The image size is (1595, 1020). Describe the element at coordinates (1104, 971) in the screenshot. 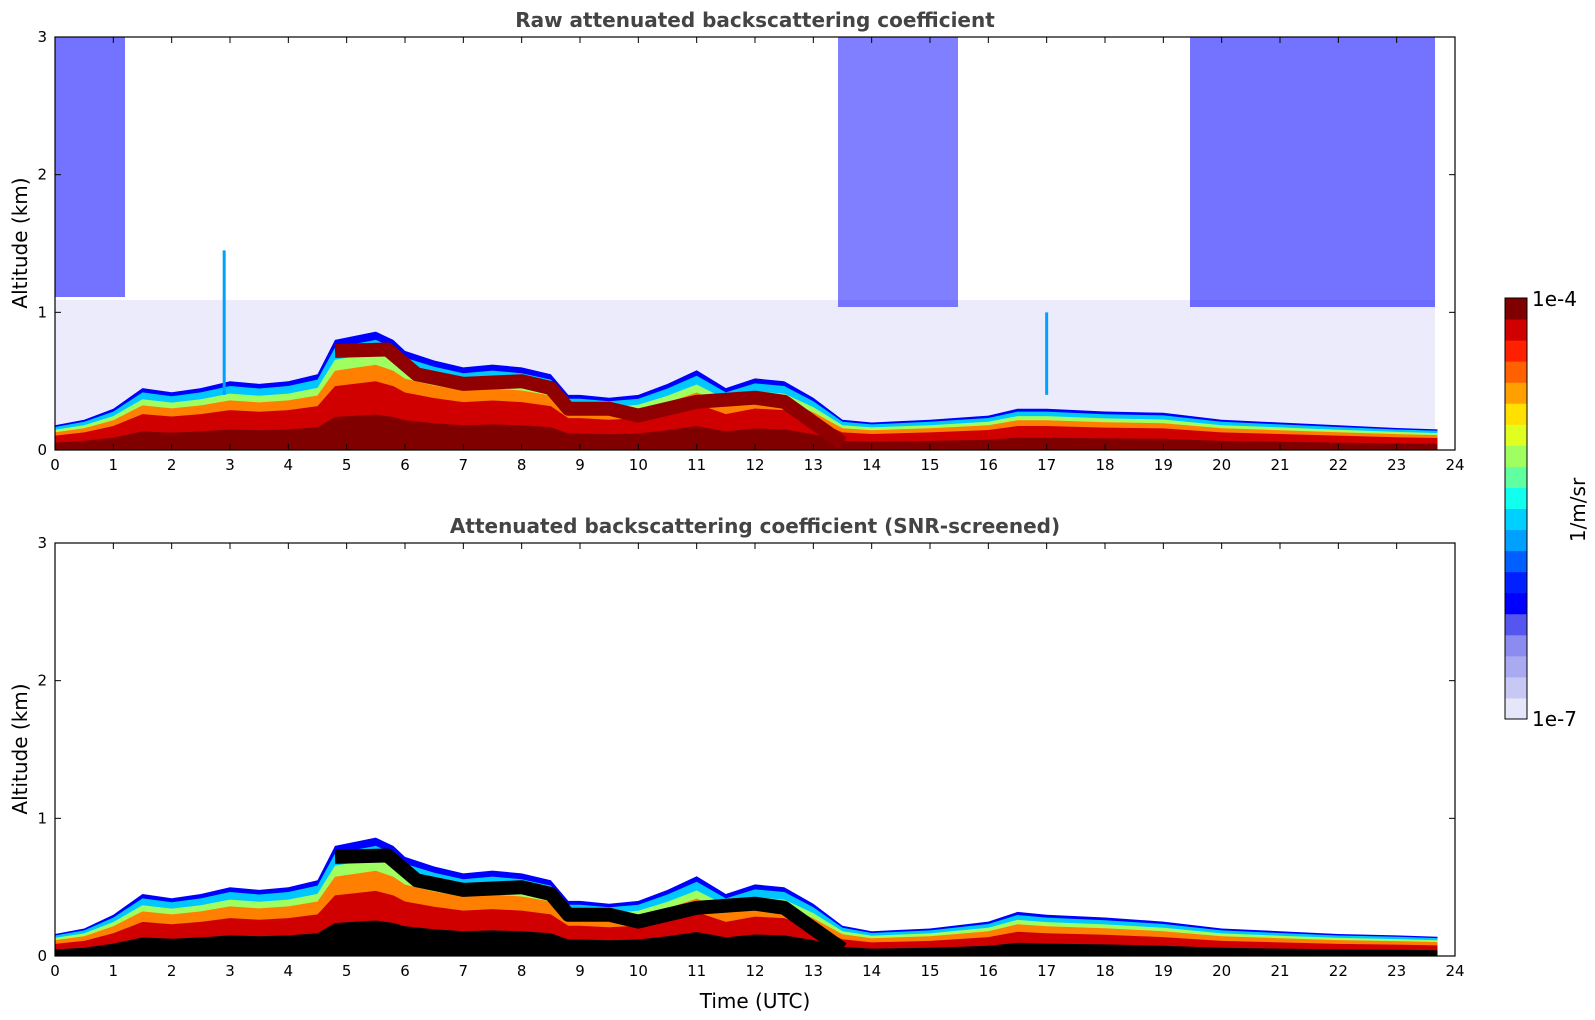

I see `p2-xtick-label-18: 18` at that location.